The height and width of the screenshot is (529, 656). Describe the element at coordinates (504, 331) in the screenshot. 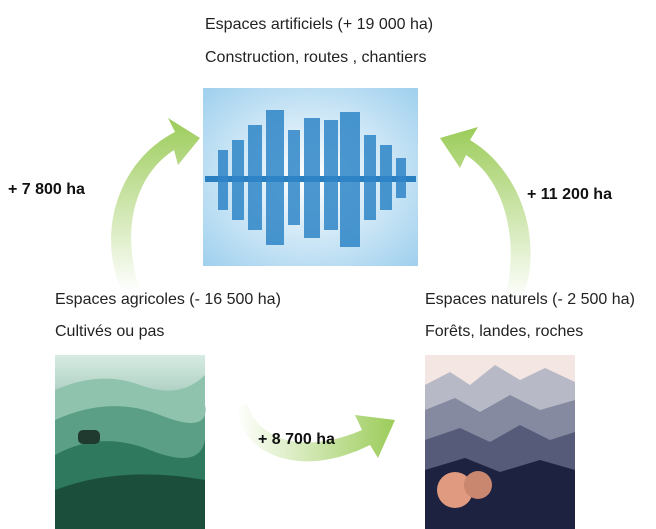

I see `node-sublabel: Forêts, landes, roches` at that location.